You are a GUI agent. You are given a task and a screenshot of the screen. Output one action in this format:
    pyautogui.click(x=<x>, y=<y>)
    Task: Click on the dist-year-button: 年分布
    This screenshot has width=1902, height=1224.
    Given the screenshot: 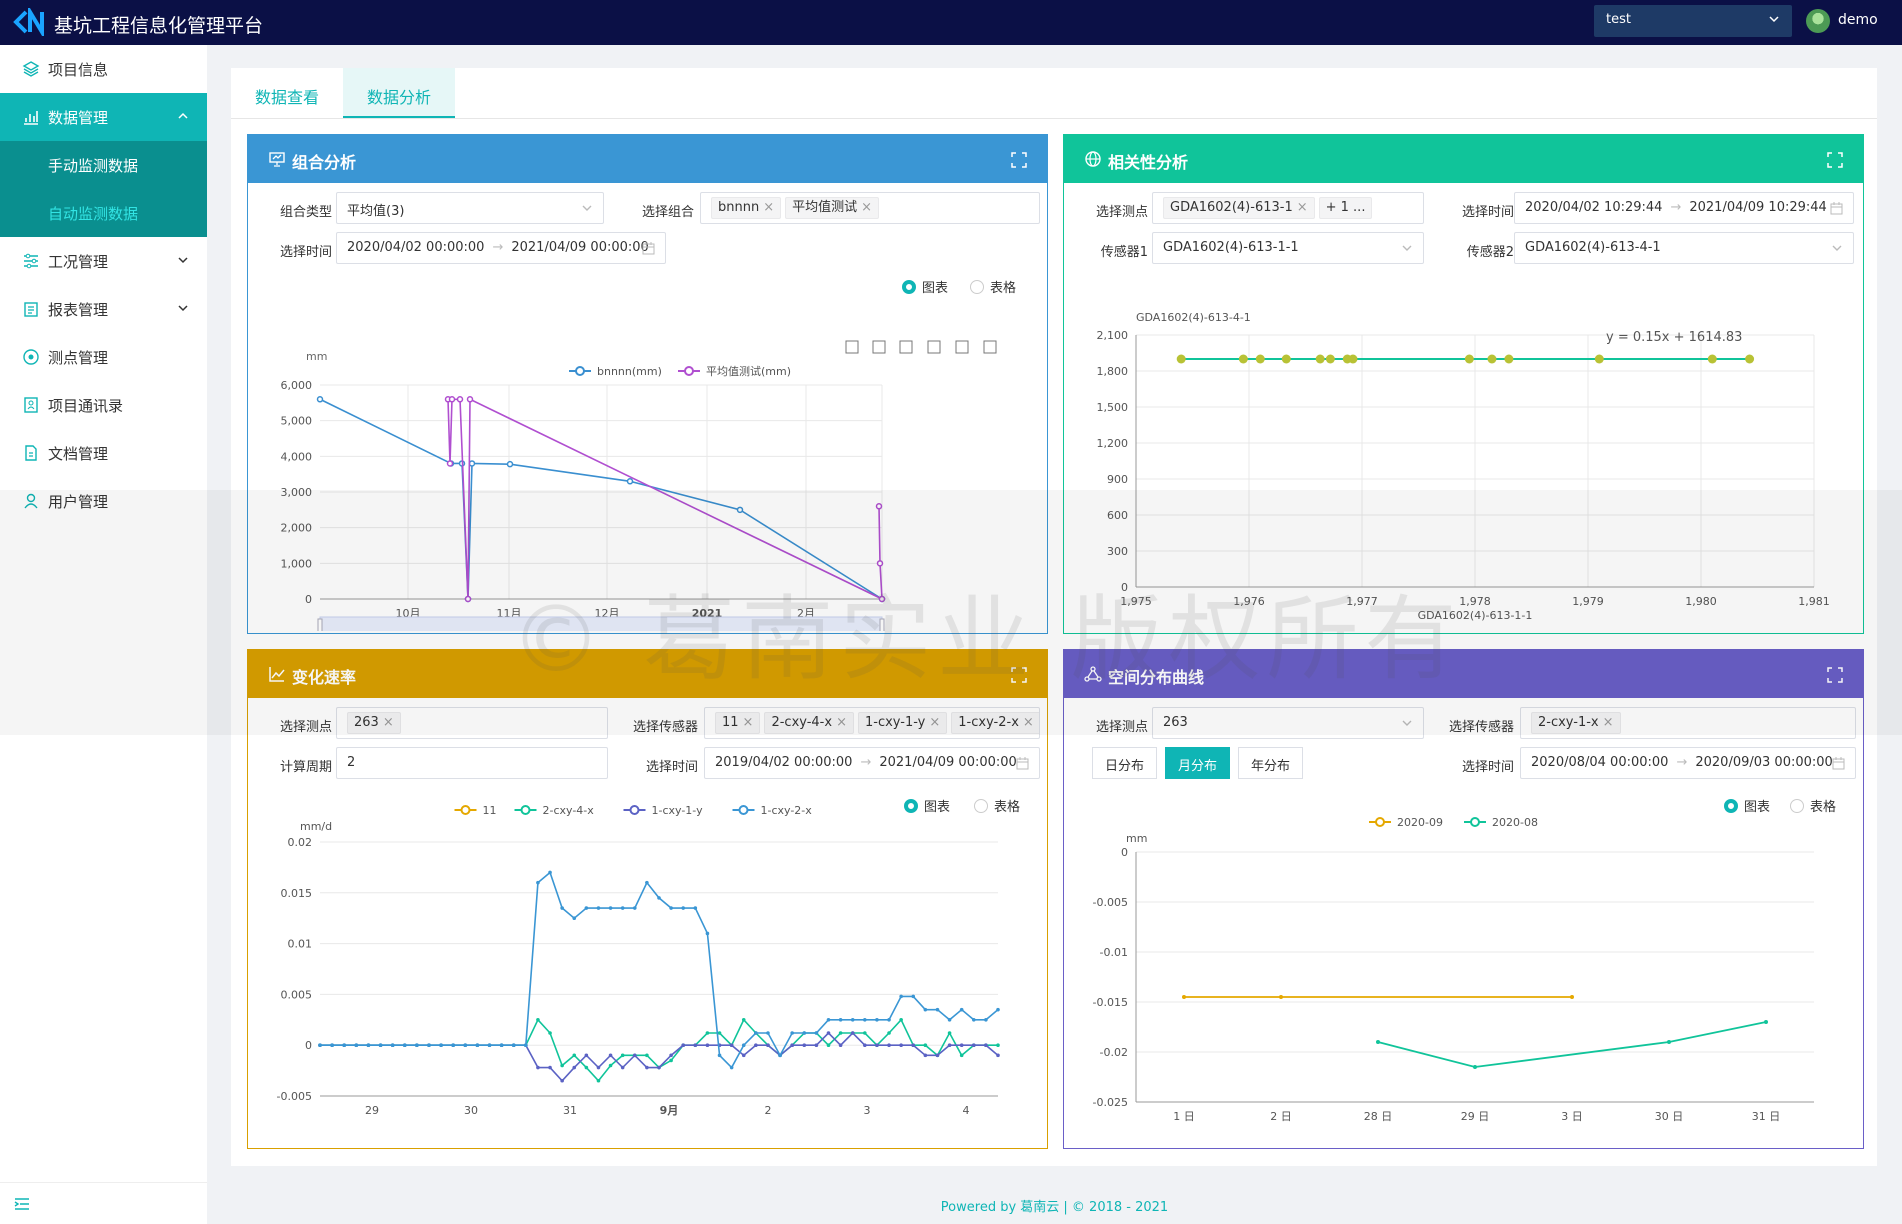 What is the action you would take?
    pyautogui.click(x=1271, y=763)
    